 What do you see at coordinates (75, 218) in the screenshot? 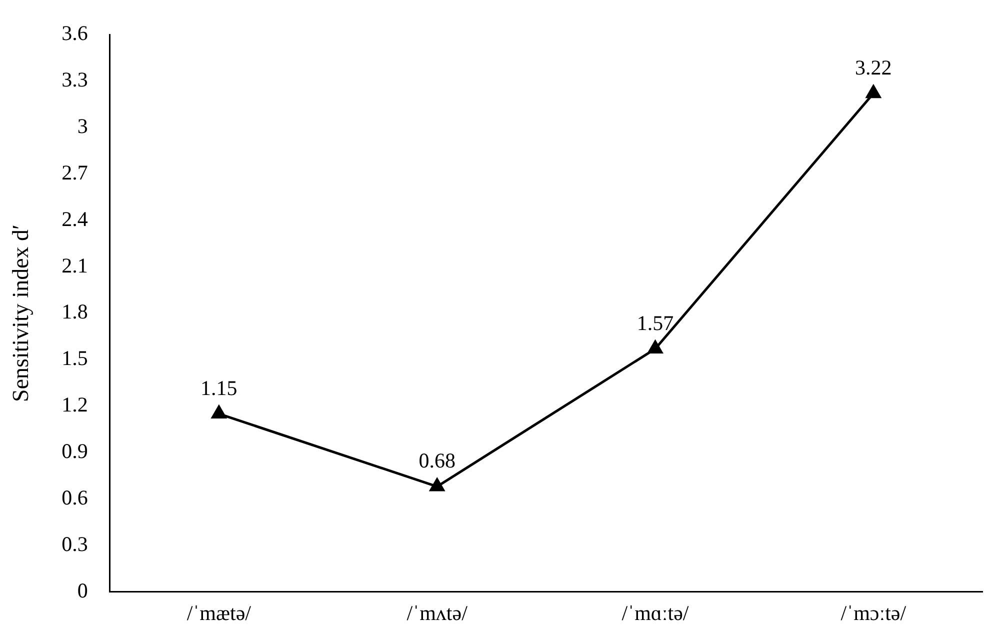
I see `y-tick-label: 2.4` at bounding box center [75, 218].